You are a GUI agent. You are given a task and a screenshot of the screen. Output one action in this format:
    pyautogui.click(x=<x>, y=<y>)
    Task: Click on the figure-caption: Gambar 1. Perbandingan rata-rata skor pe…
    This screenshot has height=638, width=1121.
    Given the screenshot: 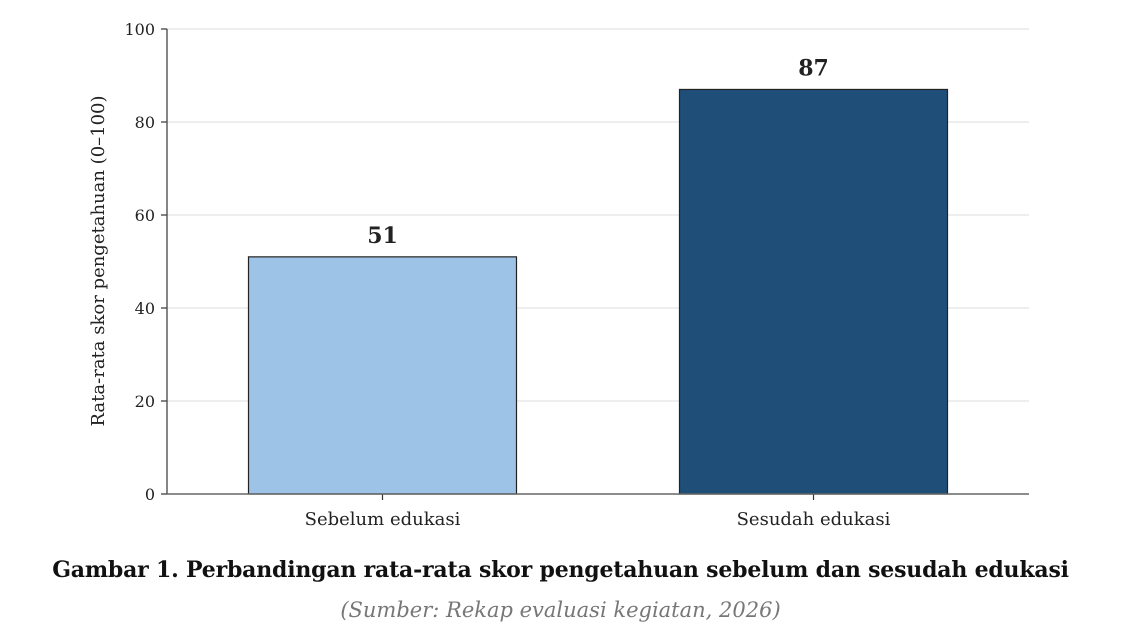 What is the action you would take?
    pyautogui.click(x=560, y=570)
    